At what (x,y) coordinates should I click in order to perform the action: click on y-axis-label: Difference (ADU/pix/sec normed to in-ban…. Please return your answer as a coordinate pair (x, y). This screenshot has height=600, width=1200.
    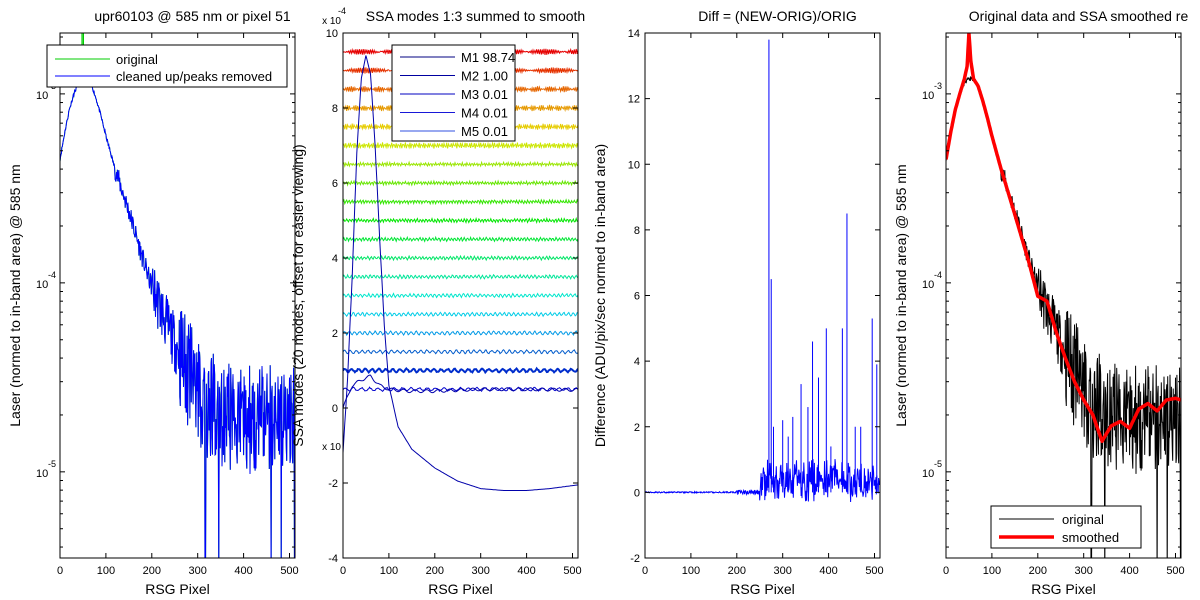
    Looking at the image, I should click on (600, 295).